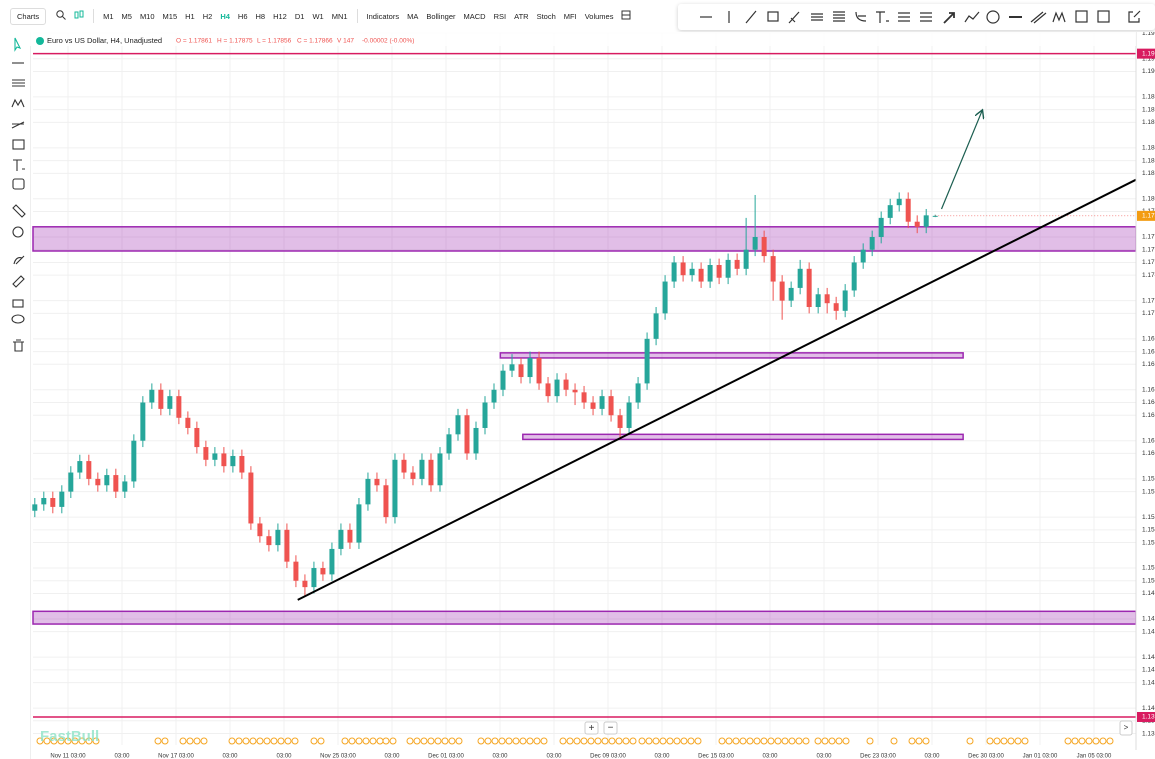  Describe the element at coordinates (225, 16) in the screenshot. I see `timeframe: H4` at that location.